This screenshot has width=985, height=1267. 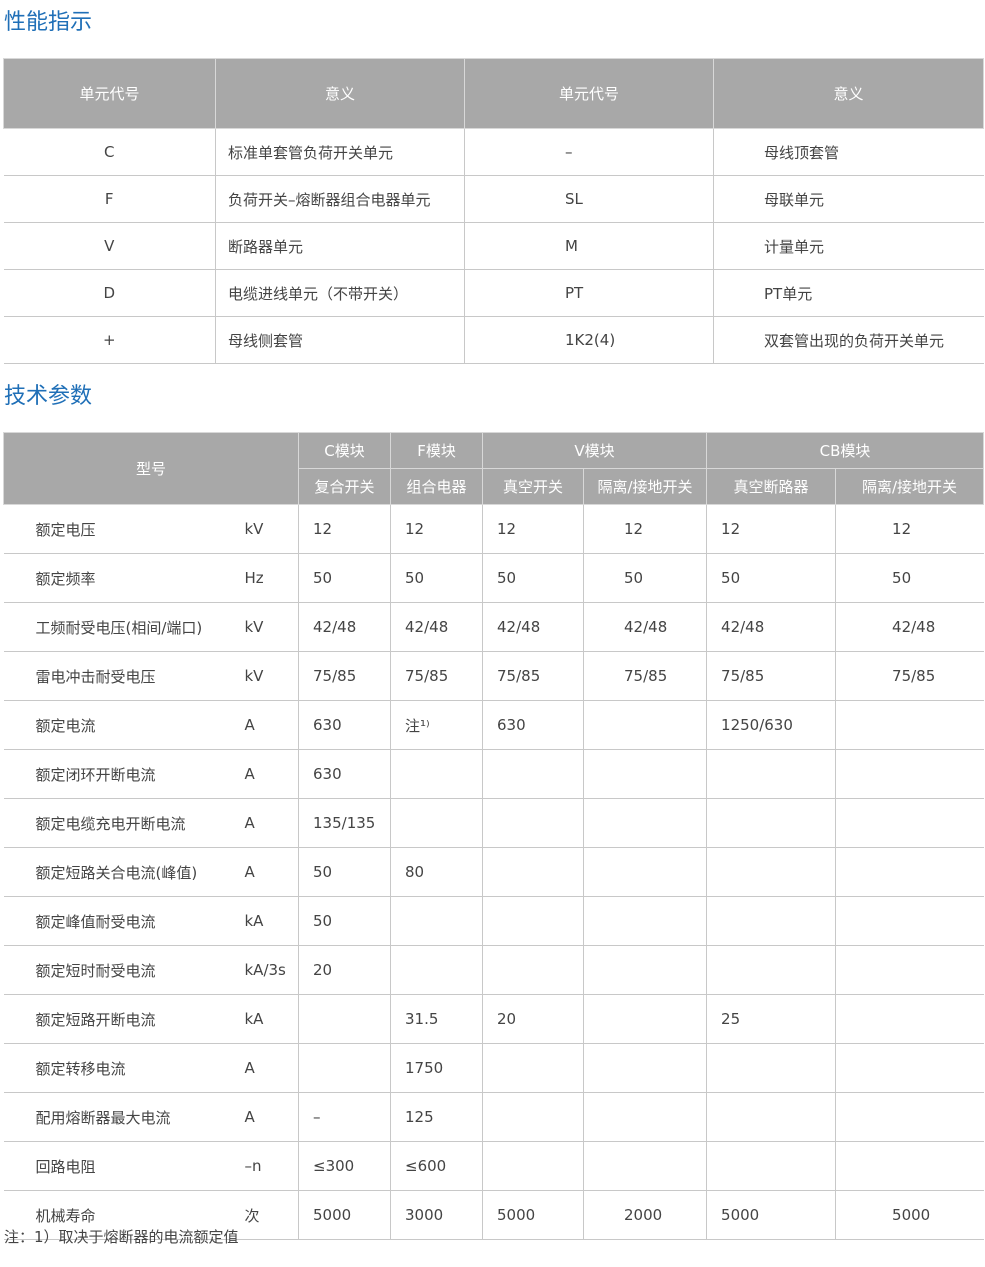 I want to click on table-row: 雷电冲击耐受电压 kV 75/85 75/85 75/85 75/85 75/85 75/85, so click(x=493, y=676).